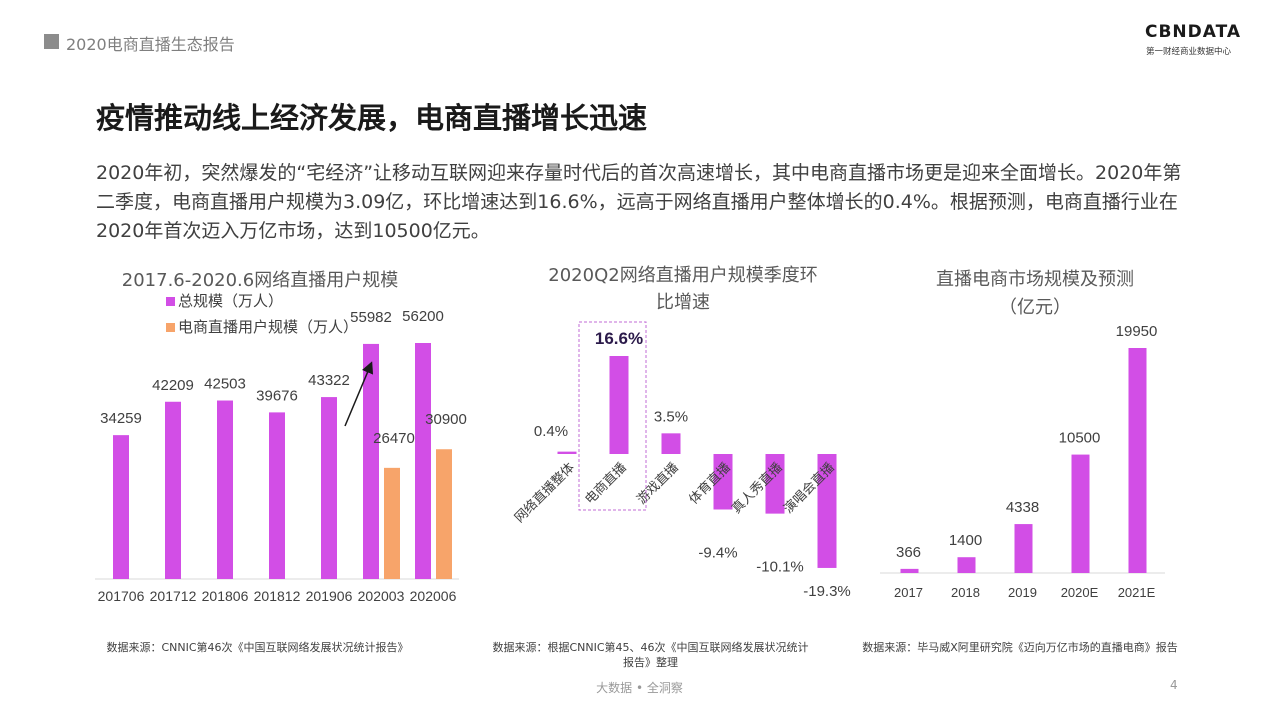 This screenshot has width=1279, height=719. Describe the element at coordinates (619, 405) in the screenshot. I see `bar-growth-电商直播` at that location.